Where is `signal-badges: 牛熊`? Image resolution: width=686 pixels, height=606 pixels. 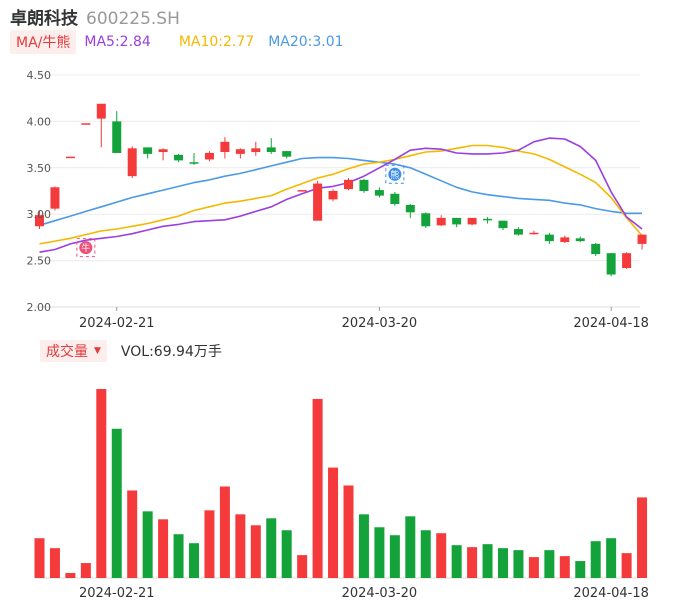 signal-badges: 牛熊 is located at coordinates (240, 211).